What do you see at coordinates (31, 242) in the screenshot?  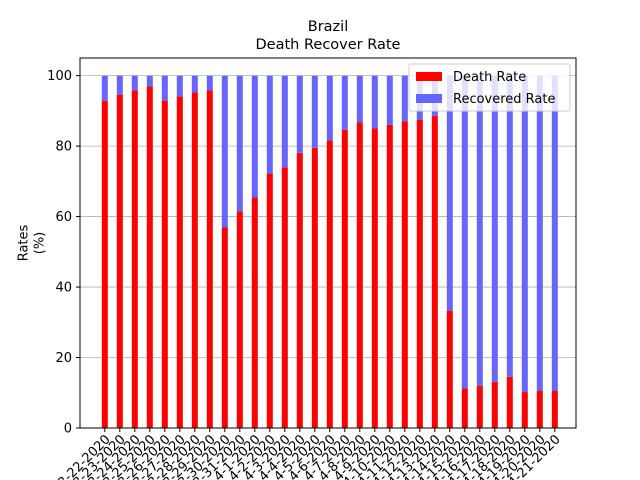 I see `y-axis-label: Rates(%)` at bounding box center [31, 242].